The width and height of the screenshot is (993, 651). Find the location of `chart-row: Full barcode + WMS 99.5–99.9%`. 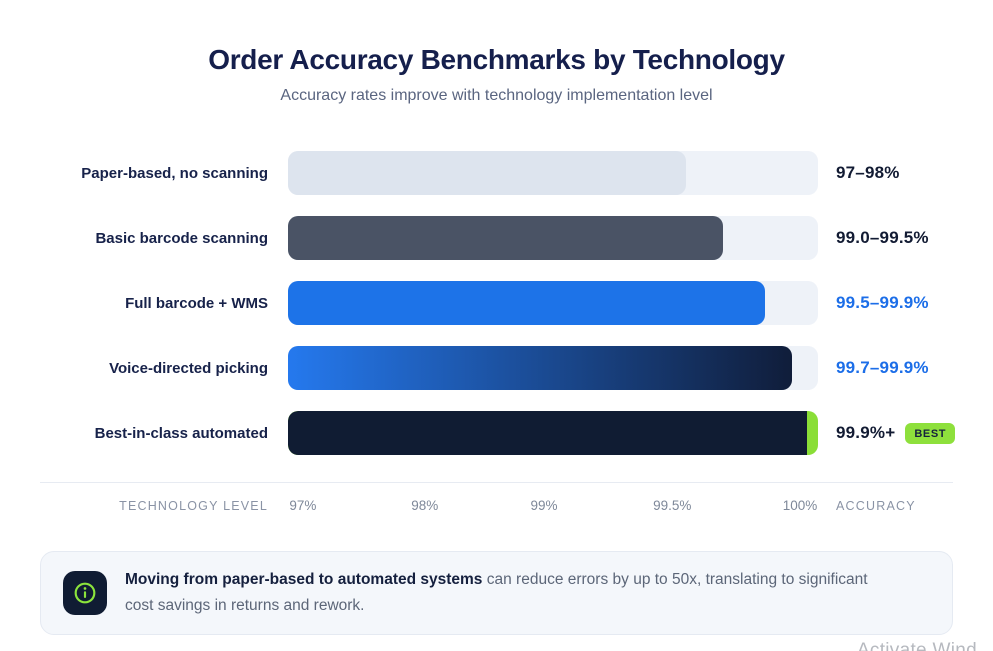

chart-row: Full barcode + WMS 99.5–99.9% is located at coordinates (496, 303).